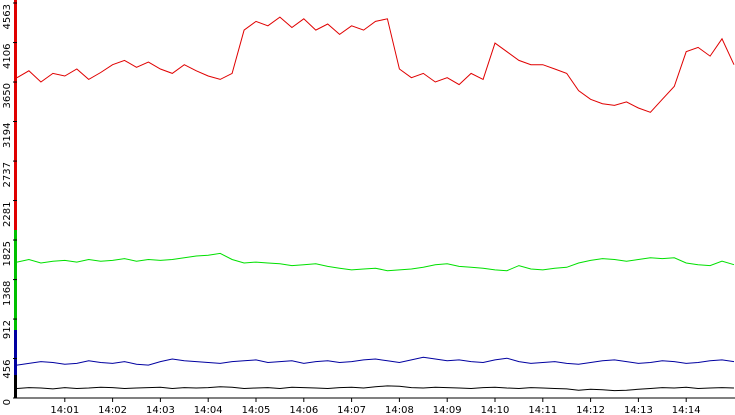 The image size is (735, 415). Describe the element at coordinates (208, 410) in the screenshot. I see `x-tick-label: 14:04` at that location.